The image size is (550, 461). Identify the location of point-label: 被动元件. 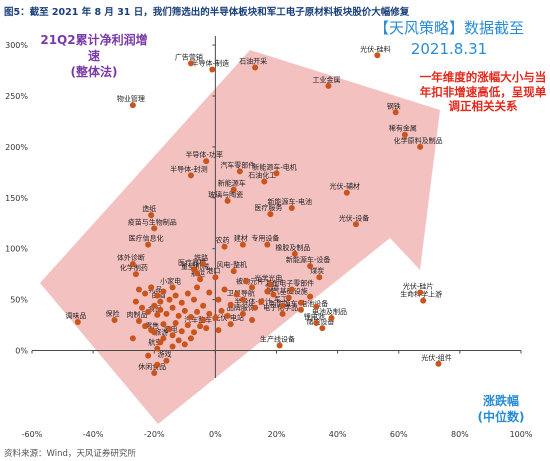
(250, 280).